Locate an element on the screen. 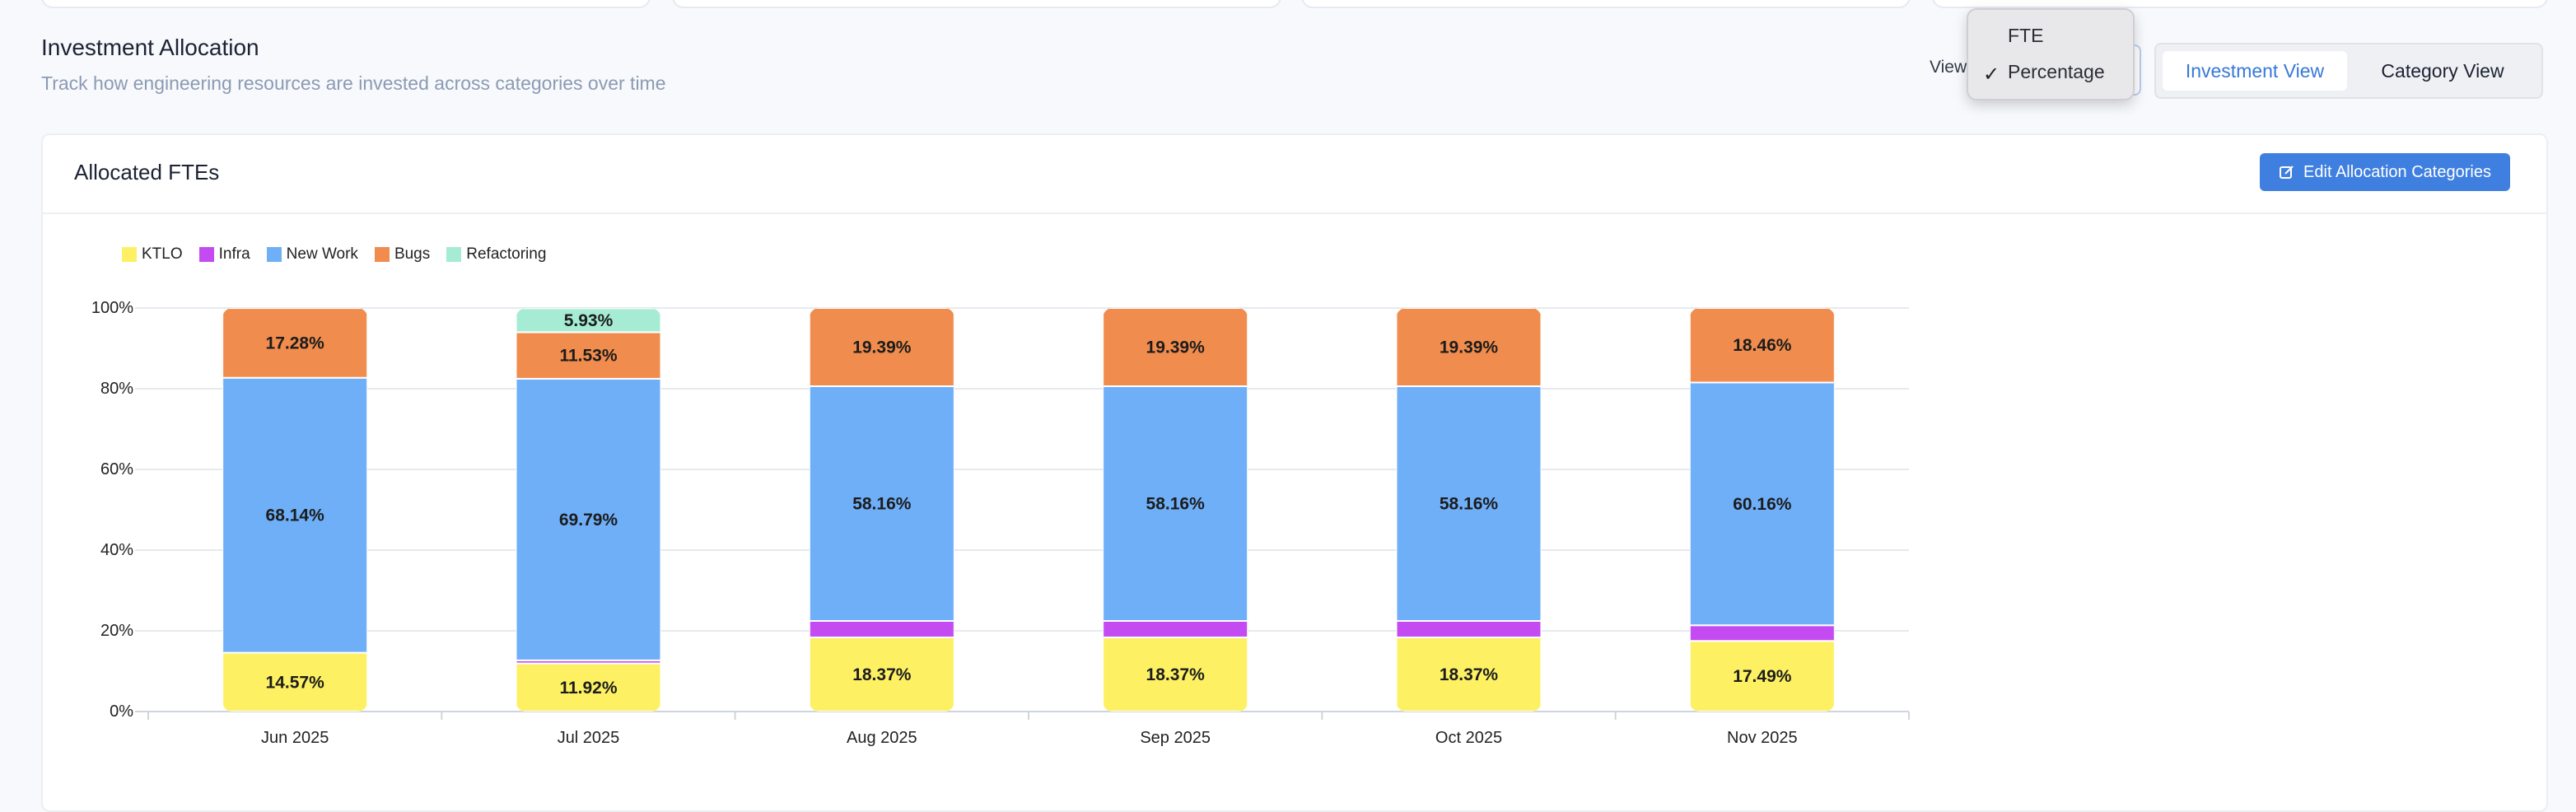 The height and width of the screenshot is (812, 2576). data-label: 18.46% is located at coordinates (1762, 345).